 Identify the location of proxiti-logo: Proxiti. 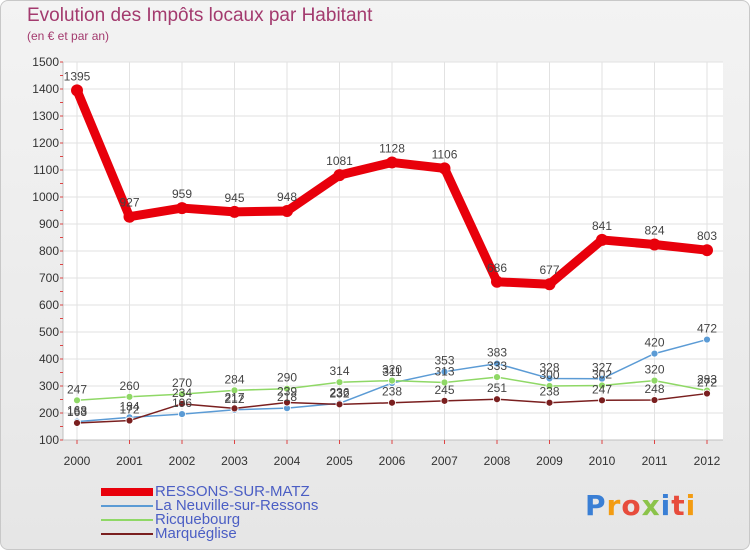
(640, 505).